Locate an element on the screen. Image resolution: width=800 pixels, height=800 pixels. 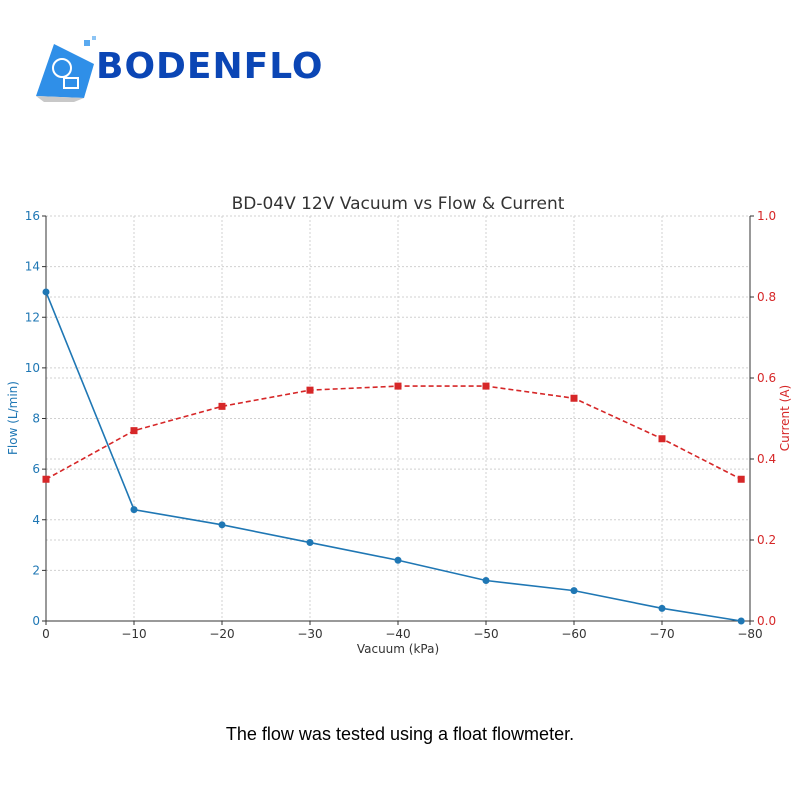
y-axis-label: Flow (L/min) is located at coordinates (13, 418).